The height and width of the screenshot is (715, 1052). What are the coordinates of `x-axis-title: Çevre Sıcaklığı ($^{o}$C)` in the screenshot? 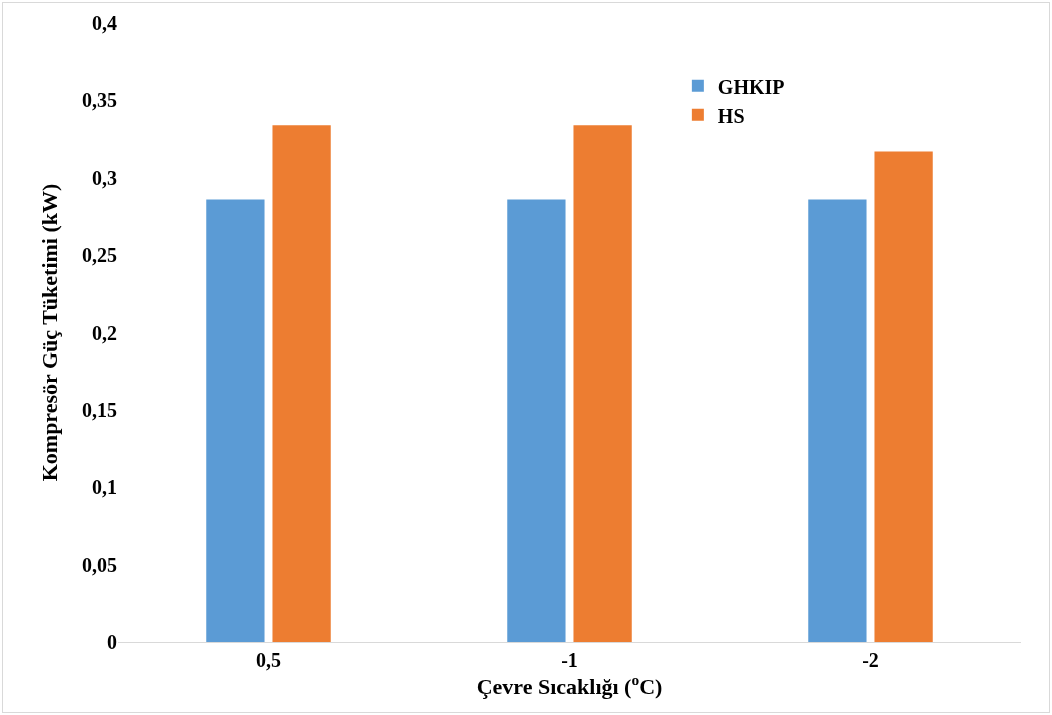 It's located at (569, 685).